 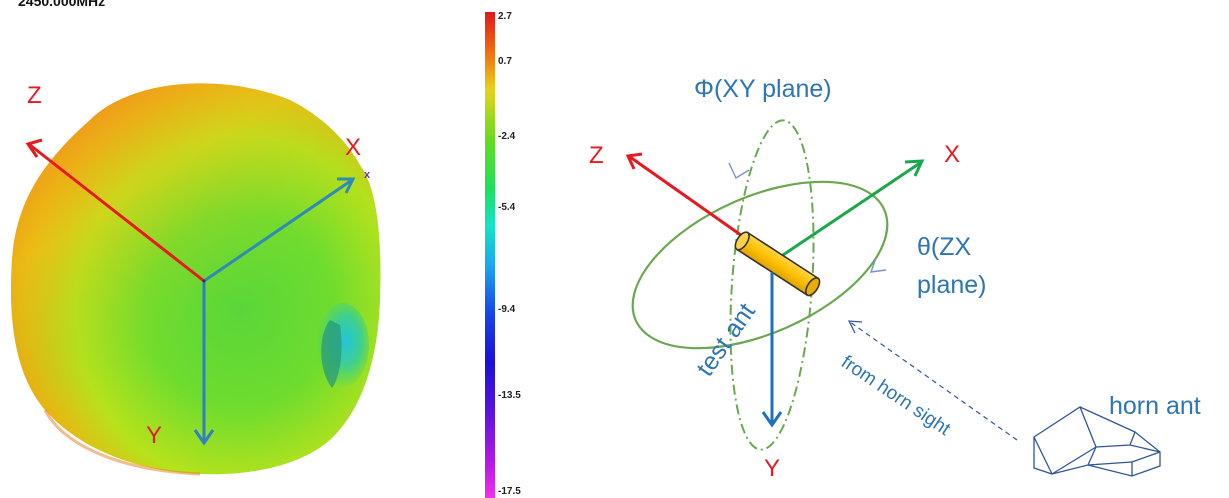 What do you see at coordinates (777, 264) in the screenshot?
I see `test-antenna-icon` at bounding box center [777, 264].